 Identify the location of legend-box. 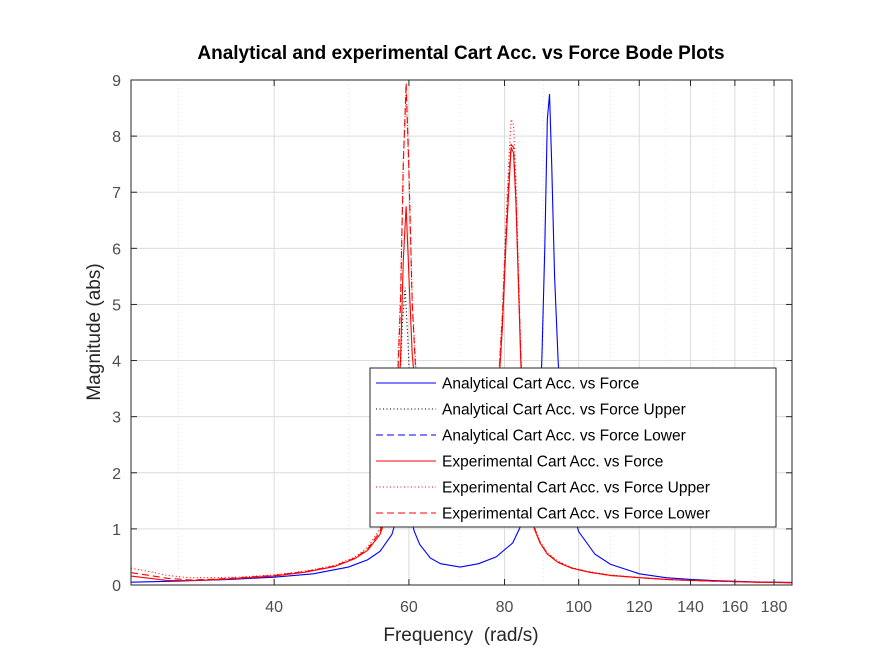
(573, 447).